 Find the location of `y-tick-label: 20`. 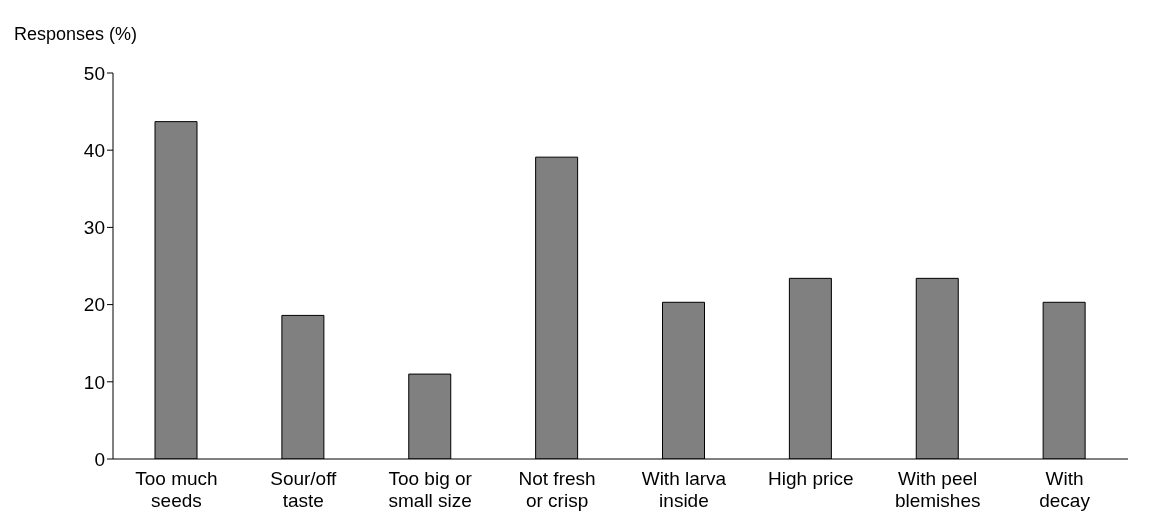

y-tick-label: 20 is located at coordinates (94, 305).